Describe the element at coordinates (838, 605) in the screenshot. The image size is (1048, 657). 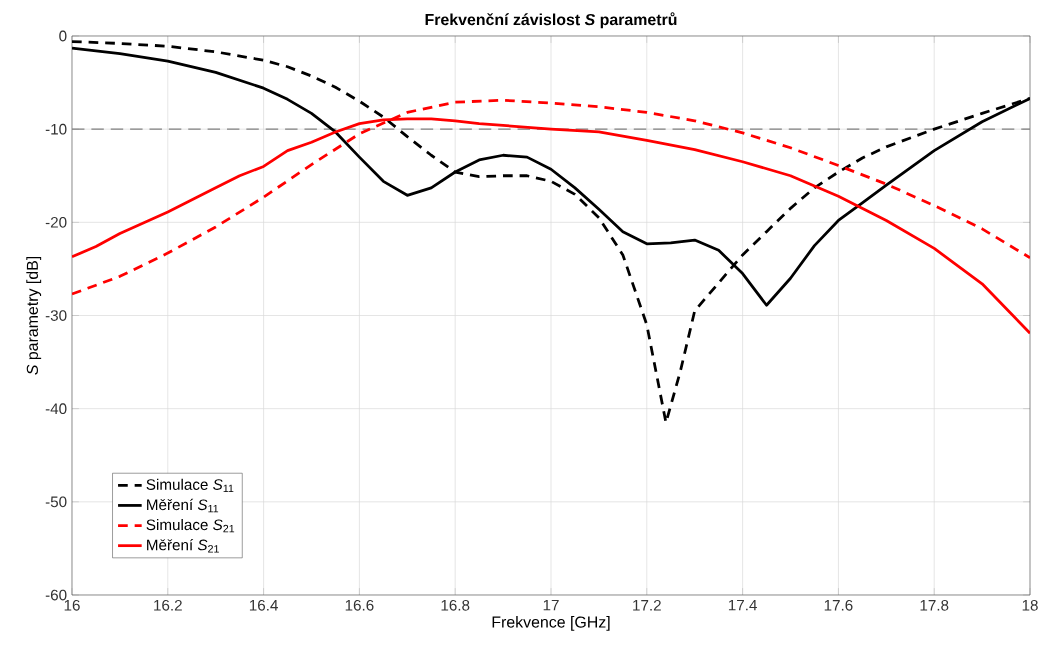
I see `x-tick-label: 17.6` at that location.